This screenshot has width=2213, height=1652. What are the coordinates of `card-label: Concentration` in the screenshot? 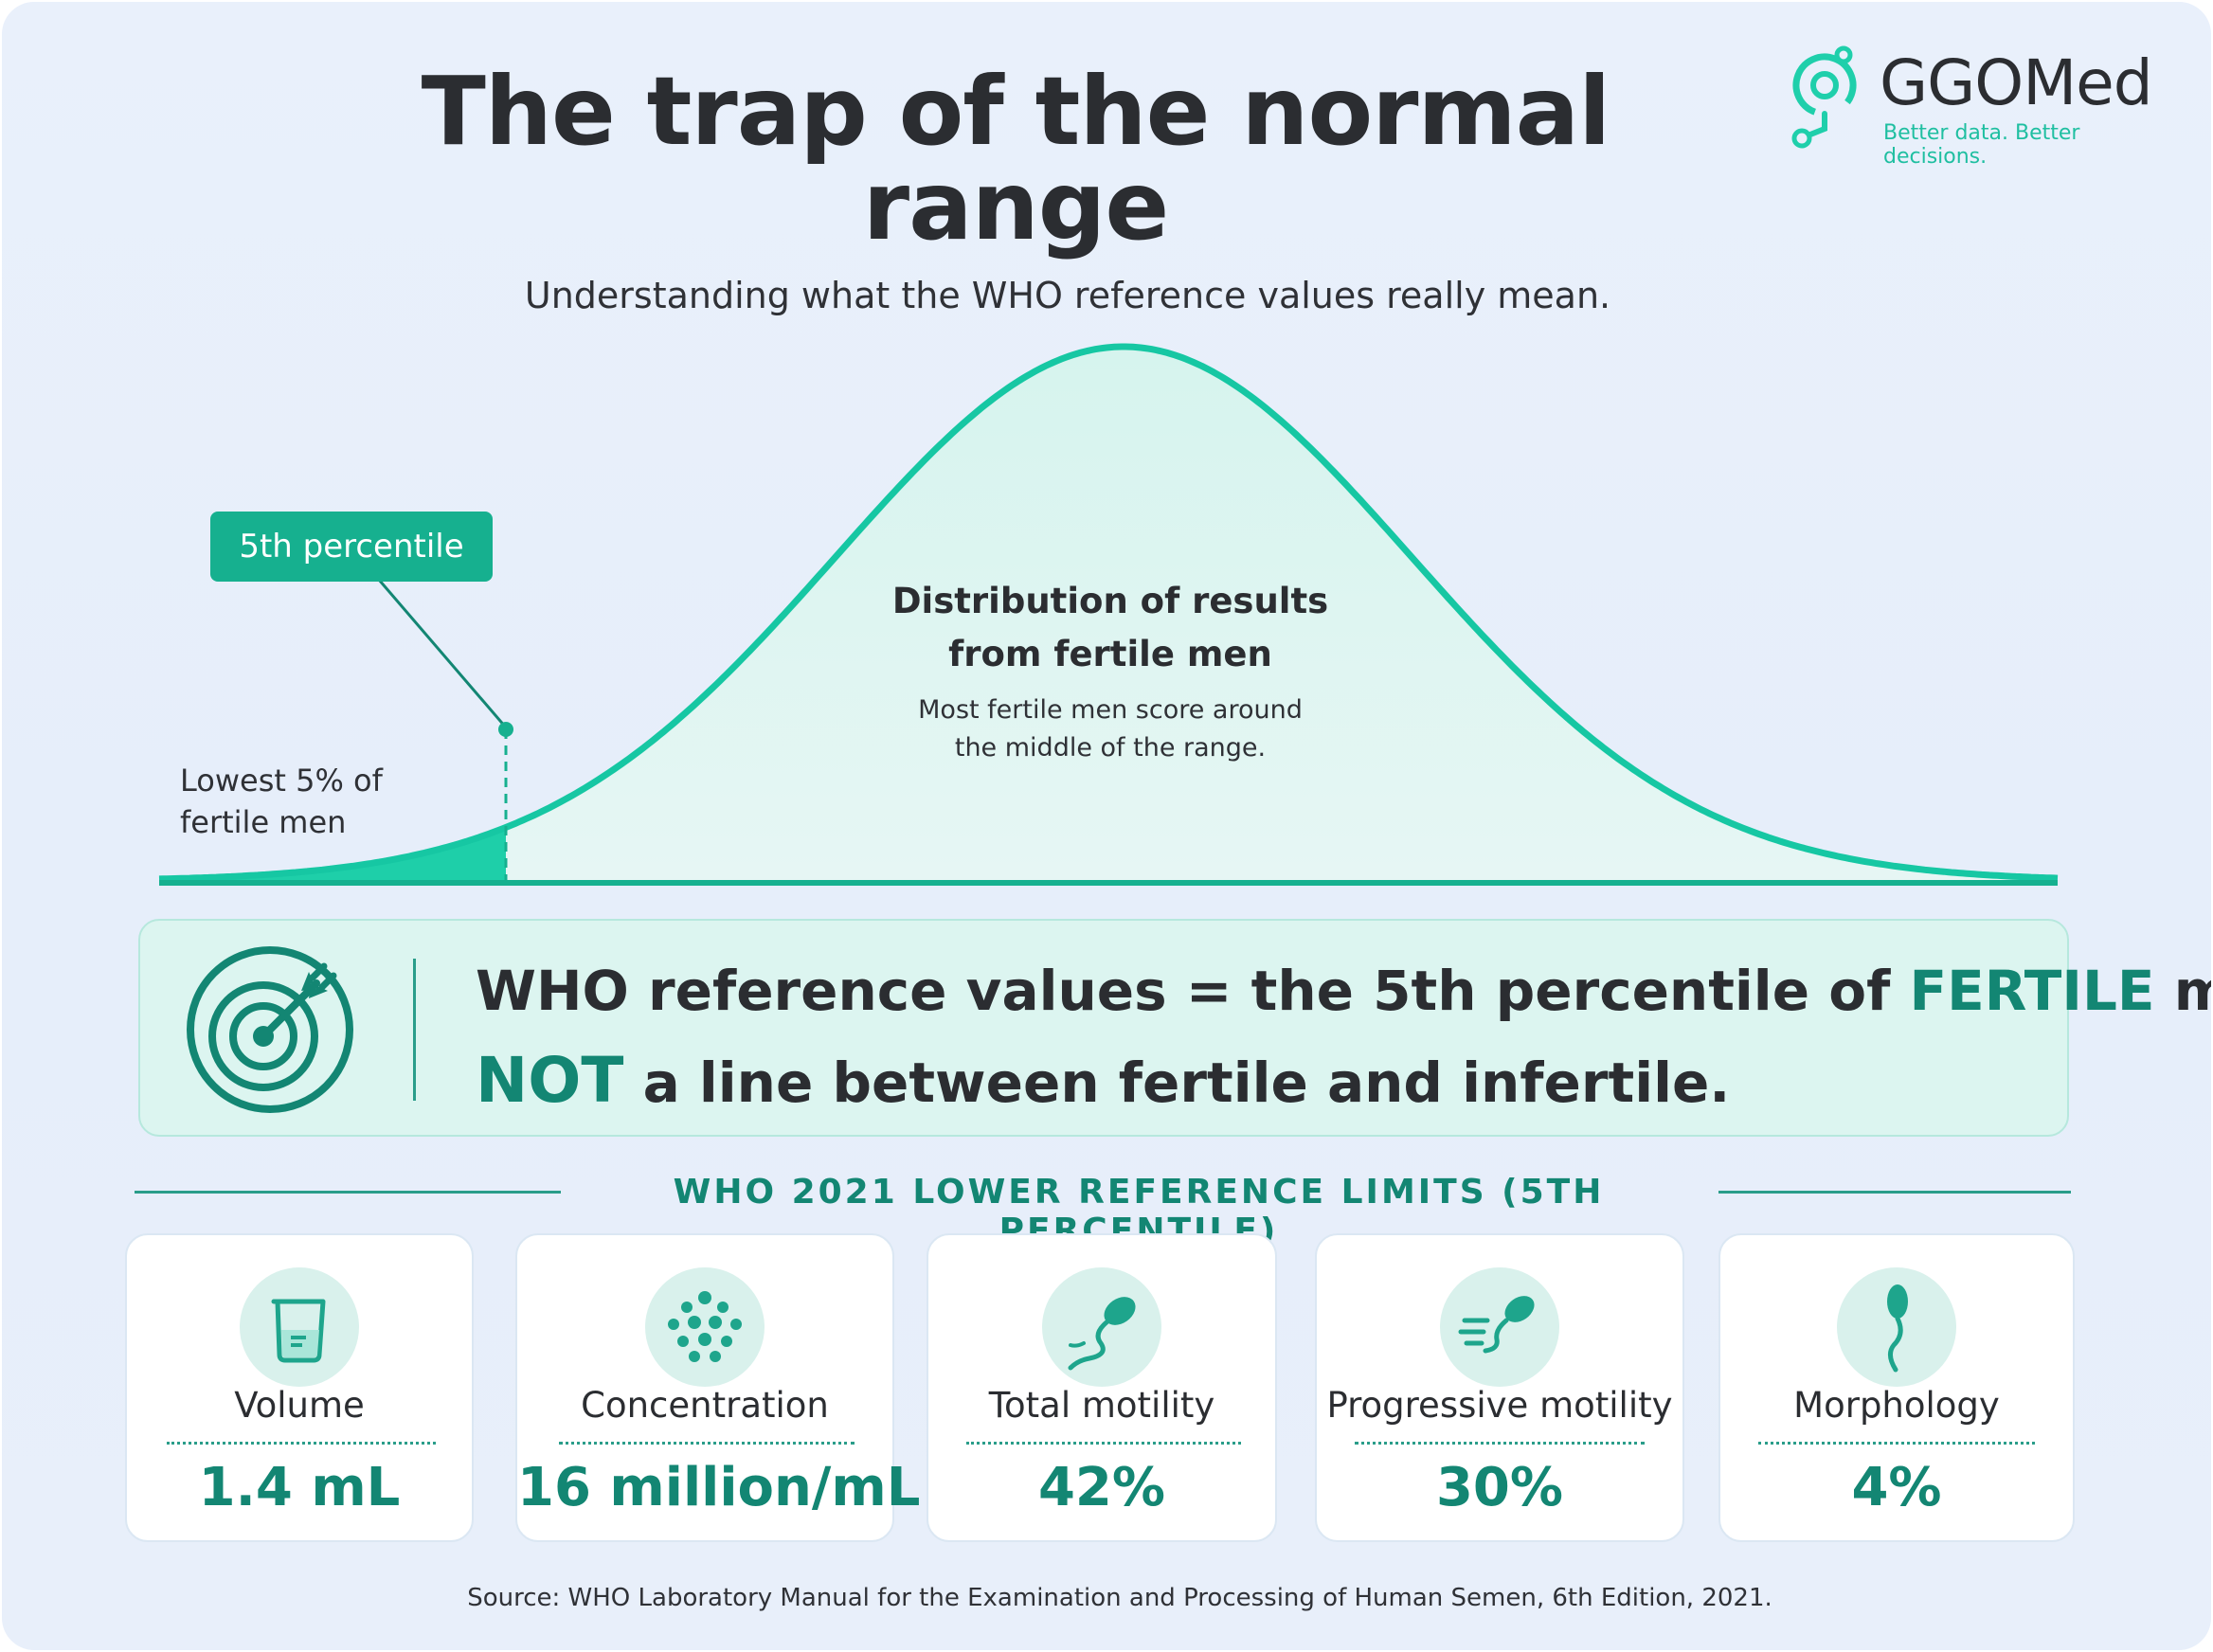 It's located at (705, 1405).